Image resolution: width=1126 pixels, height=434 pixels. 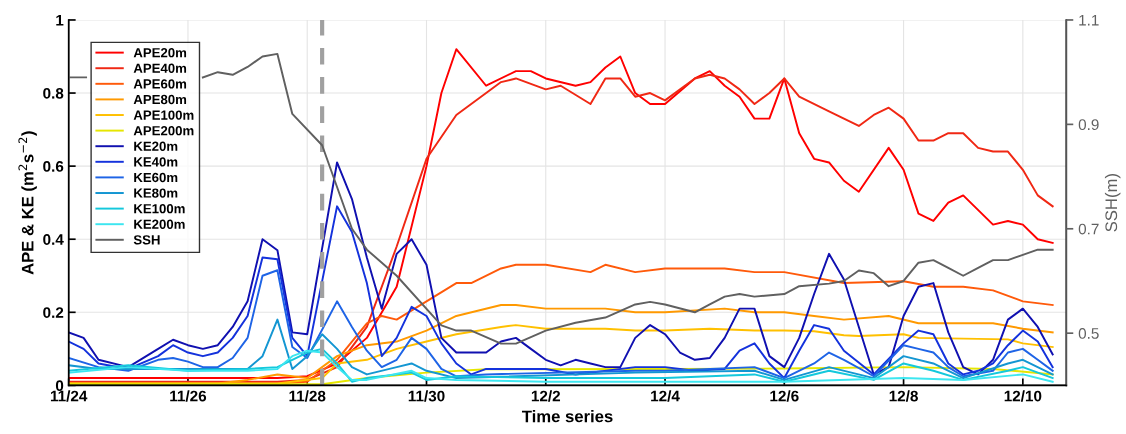 What do you see at coordinates (60, 20) in the screenshot?
I see `y-tick-label: 1` at bounding box center [60, 20].